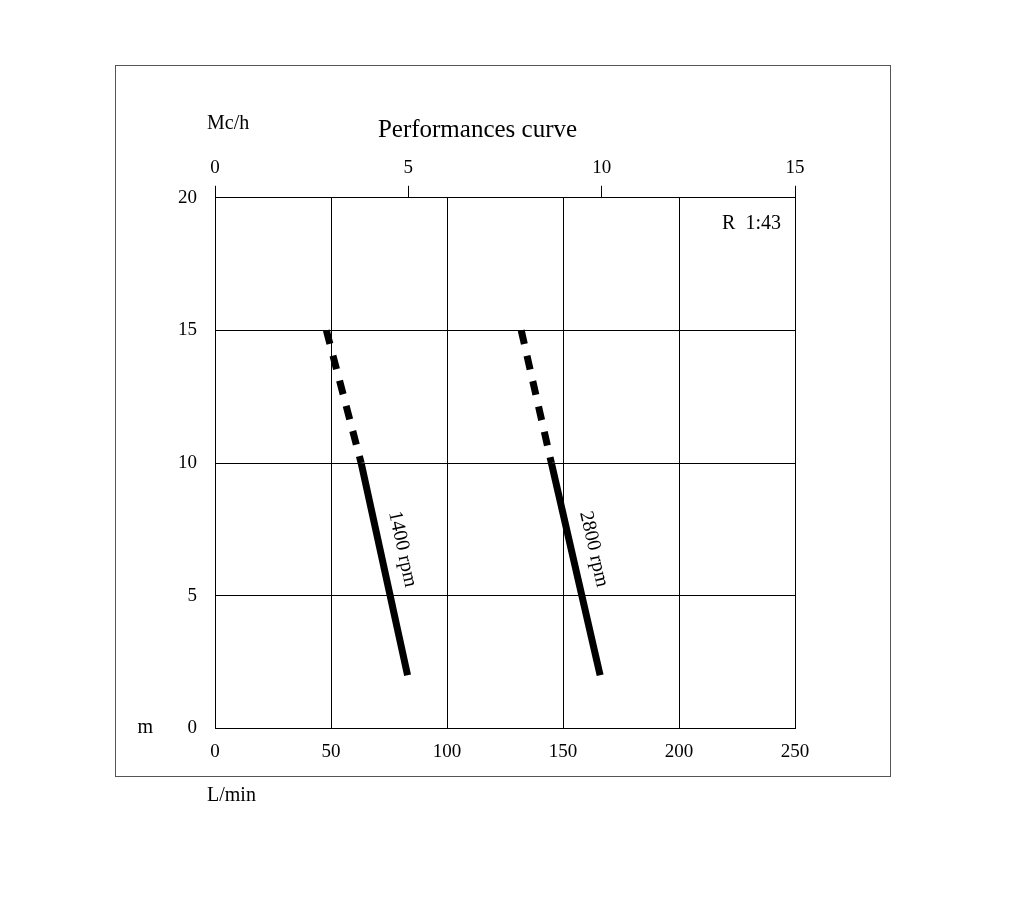 The width and height of the screenshot is (1025, 910). Describe the element at coordinates (215, 750) in the screenshot. I see `x-tick-label: 0` at that location.